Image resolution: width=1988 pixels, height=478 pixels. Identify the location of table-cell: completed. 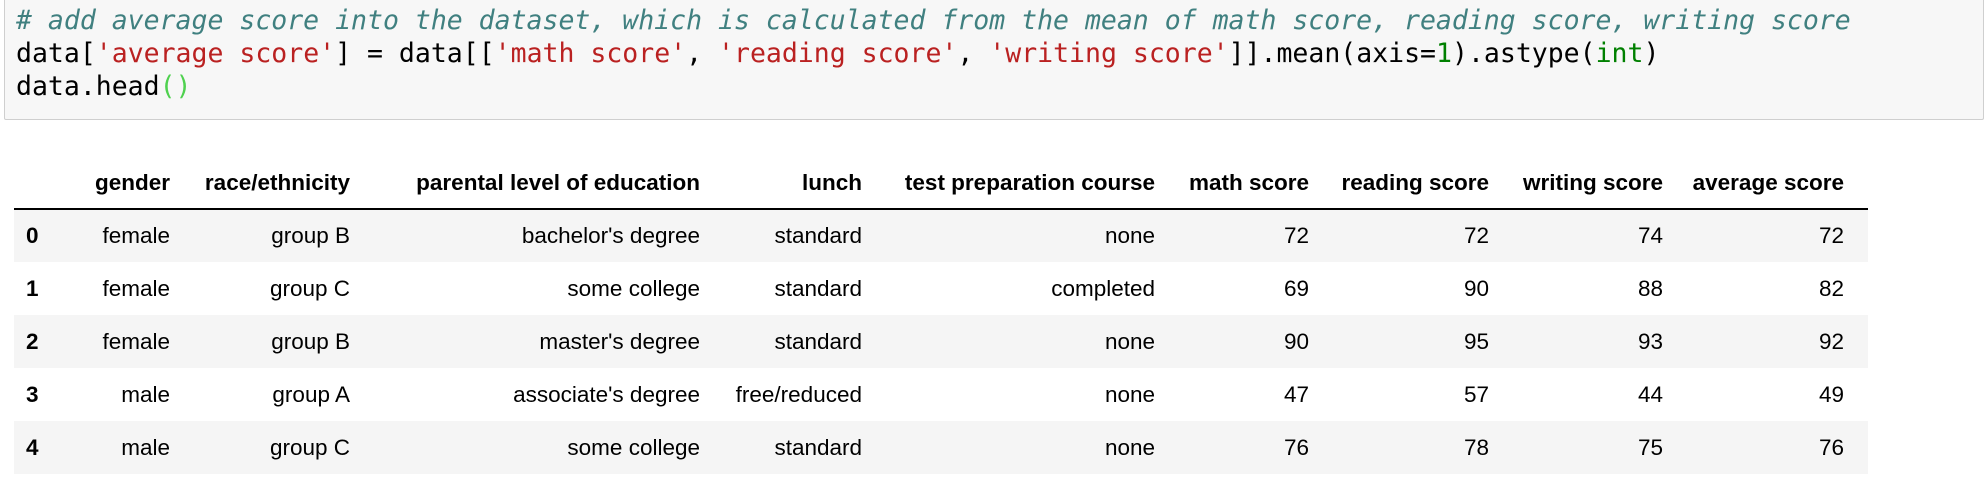
(1103, 288).